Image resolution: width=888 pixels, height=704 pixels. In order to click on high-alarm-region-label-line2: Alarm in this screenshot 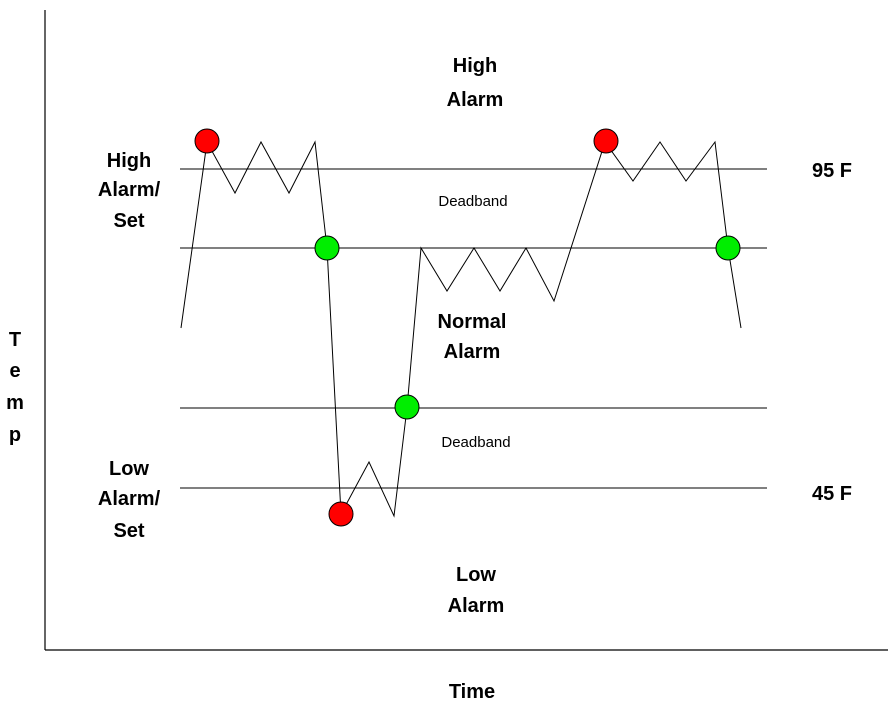, I will do `click(475, 100)`.